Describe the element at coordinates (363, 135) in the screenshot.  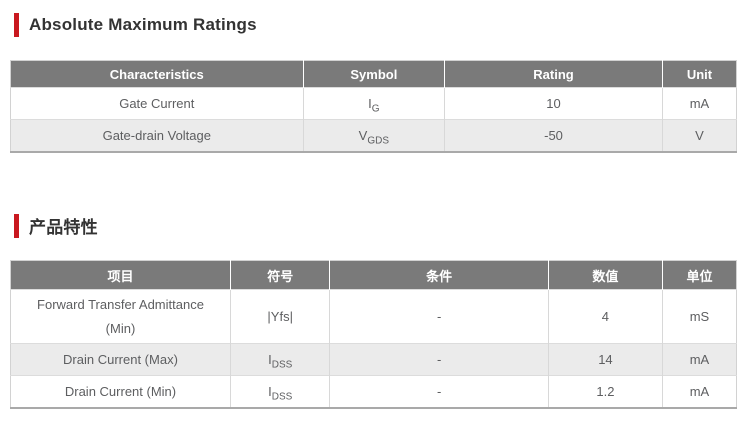
I see `symbol-base: V` at that location.